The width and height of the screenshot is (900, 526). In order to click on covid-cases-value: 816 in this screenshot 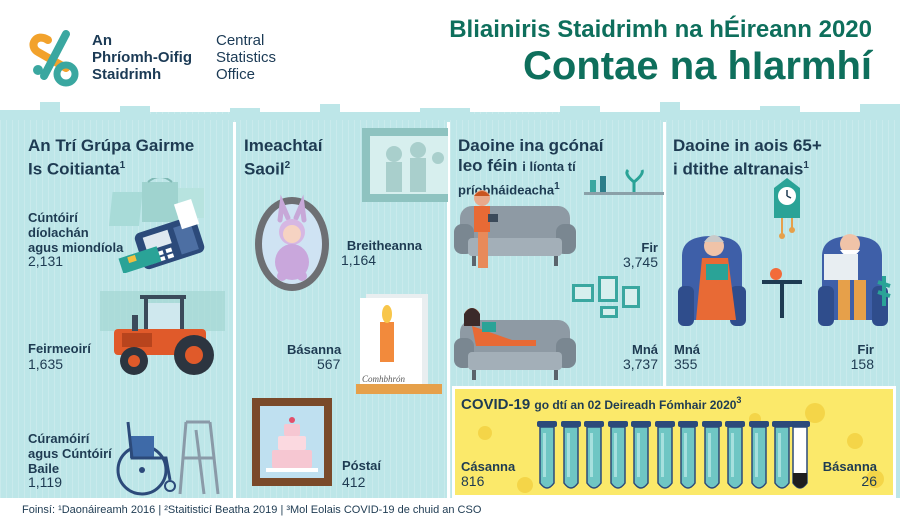, I will do `click(473, 481)`.